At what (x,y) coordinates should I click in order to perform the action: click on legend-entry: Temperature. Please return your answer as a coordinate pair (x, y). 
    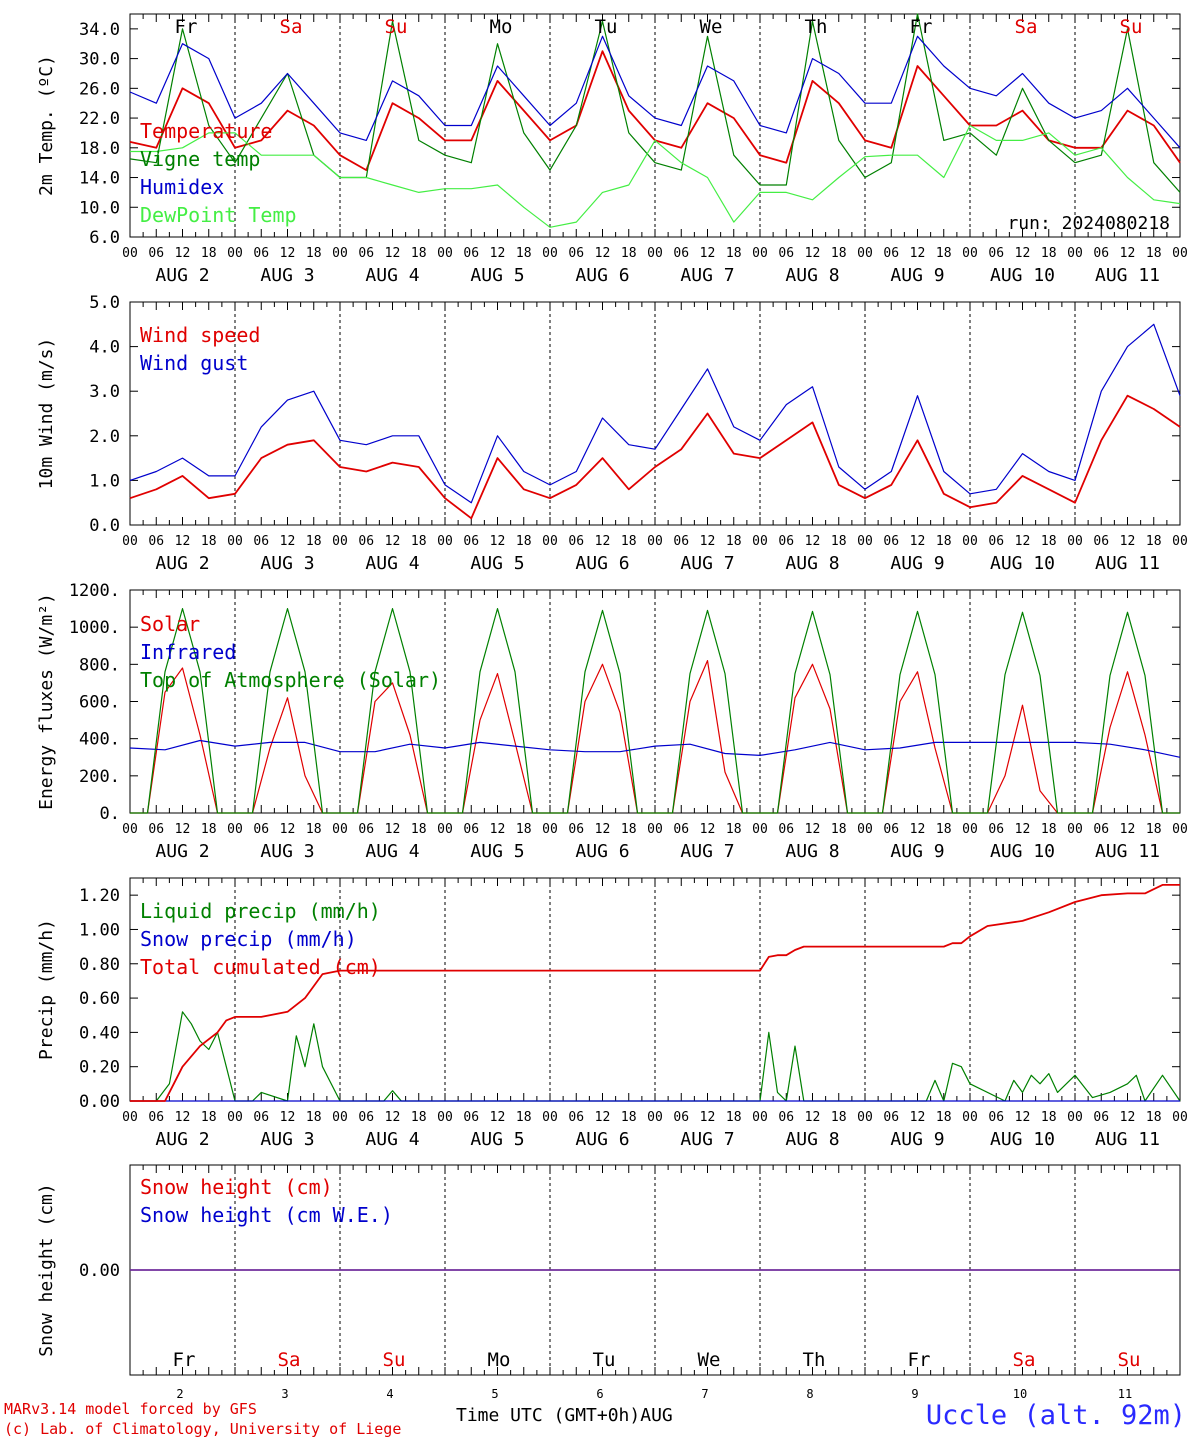
    Looking at the image, I should click on (206, 131).